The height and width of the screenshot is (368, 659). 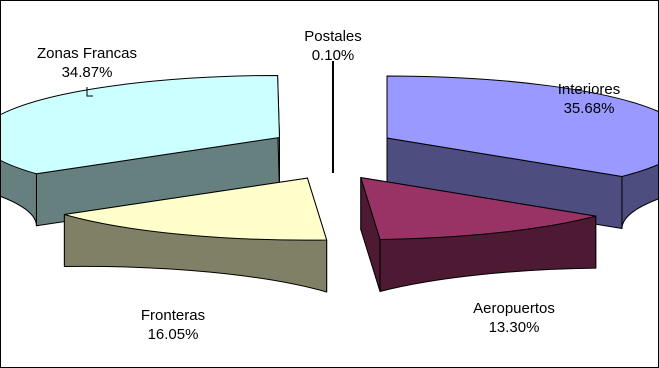 What do you see at coordinates (514, 327) in the screenshot?
I see `label-aeropuertos-value: 13.30%` at bounding box center [514, 327].